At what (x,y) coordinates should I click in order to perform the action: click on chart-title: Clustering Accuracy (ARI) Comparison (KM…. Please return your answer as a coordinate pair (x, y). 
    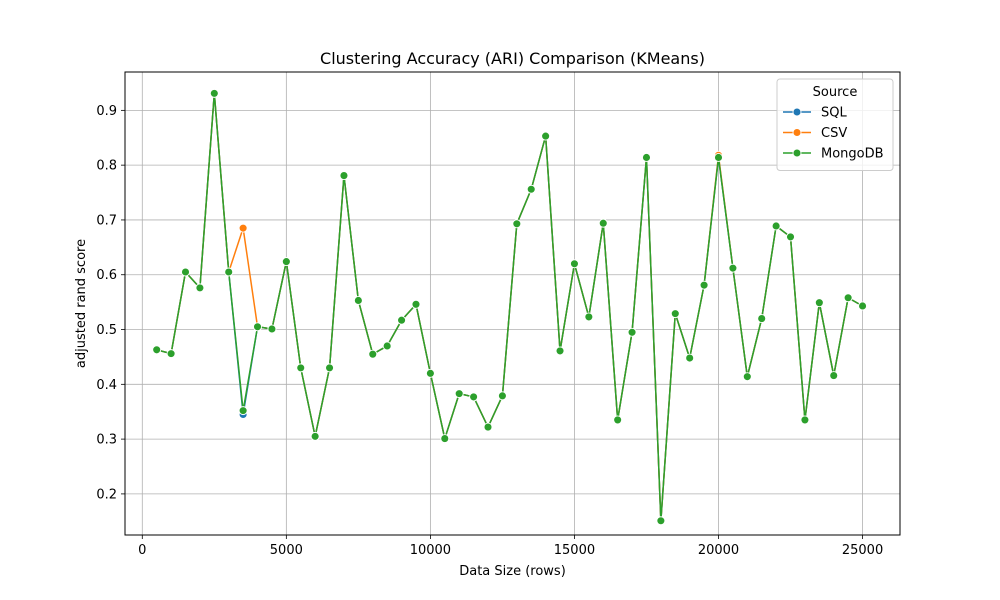
    Looking at the image, I should click on (512, 58).